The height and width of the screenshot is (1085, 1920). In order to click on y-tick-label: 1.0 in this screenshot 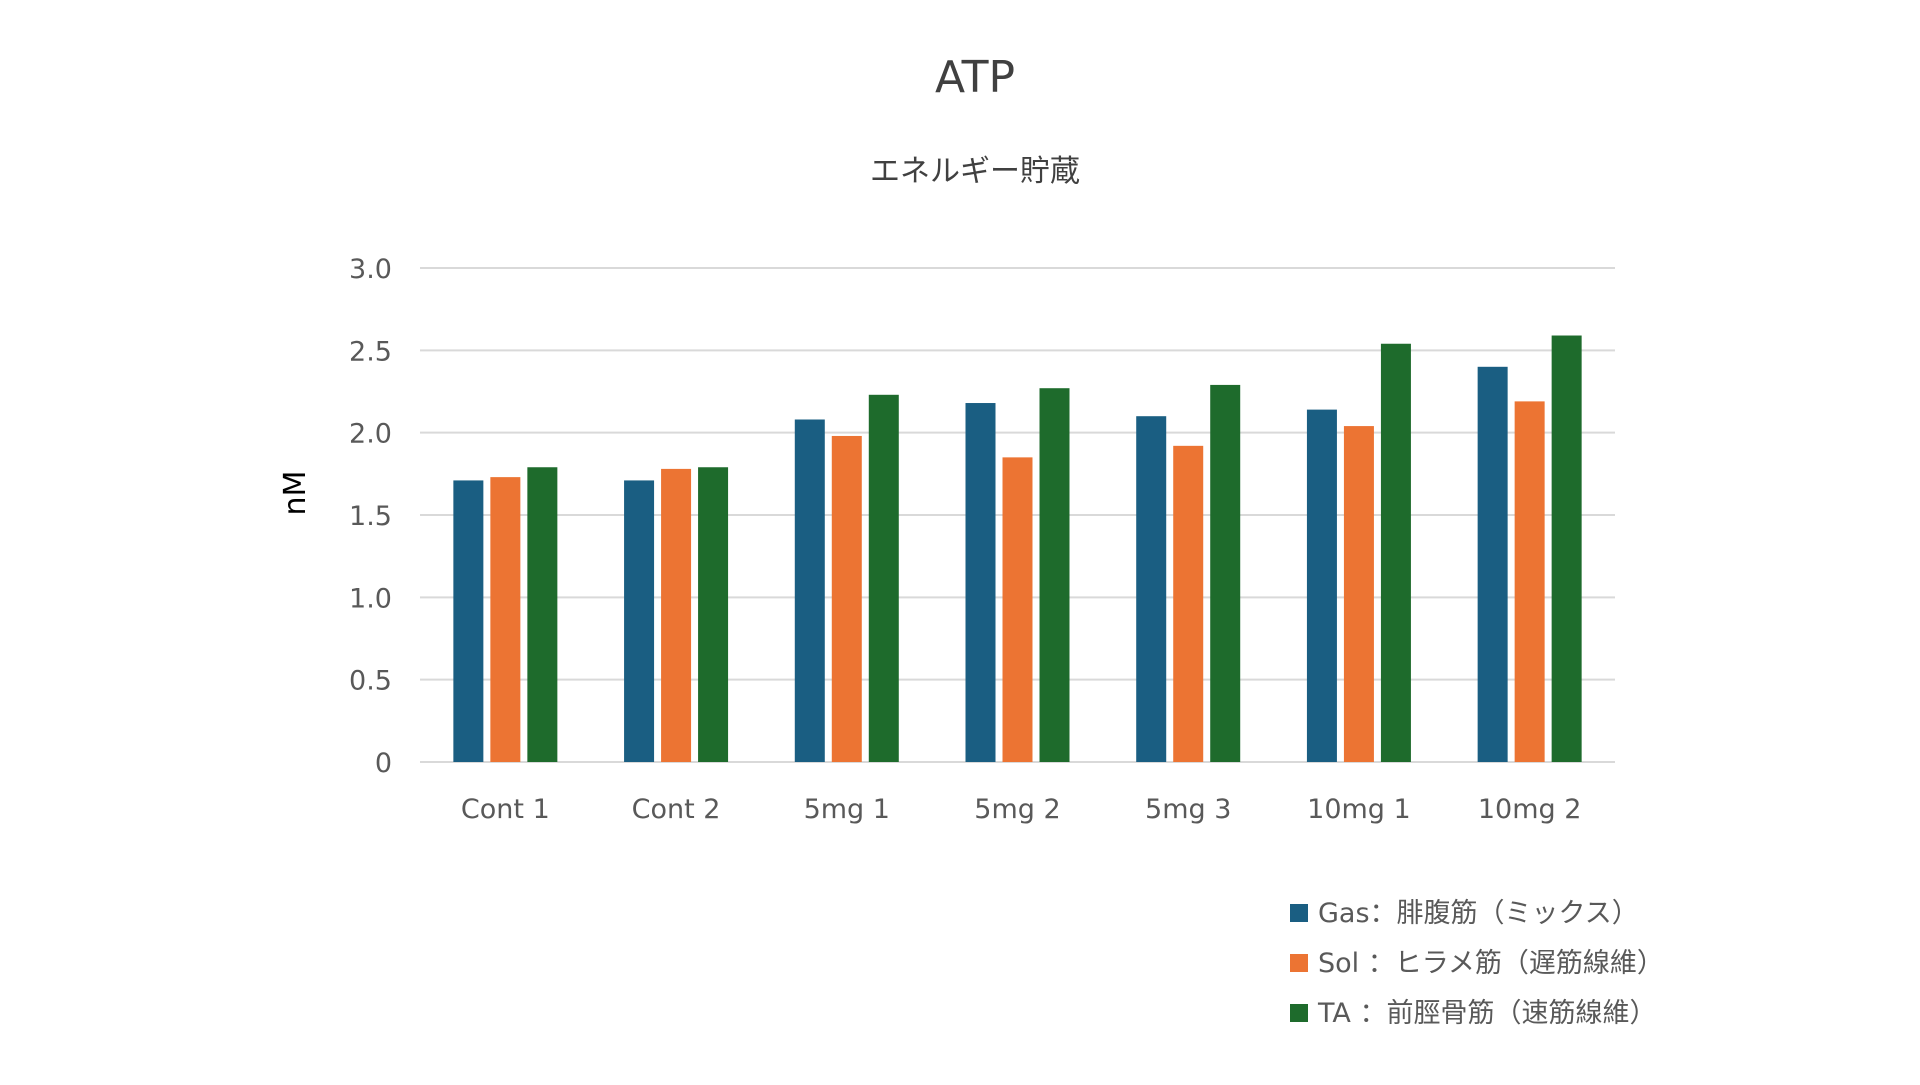, I will do `click(370, 598)`.